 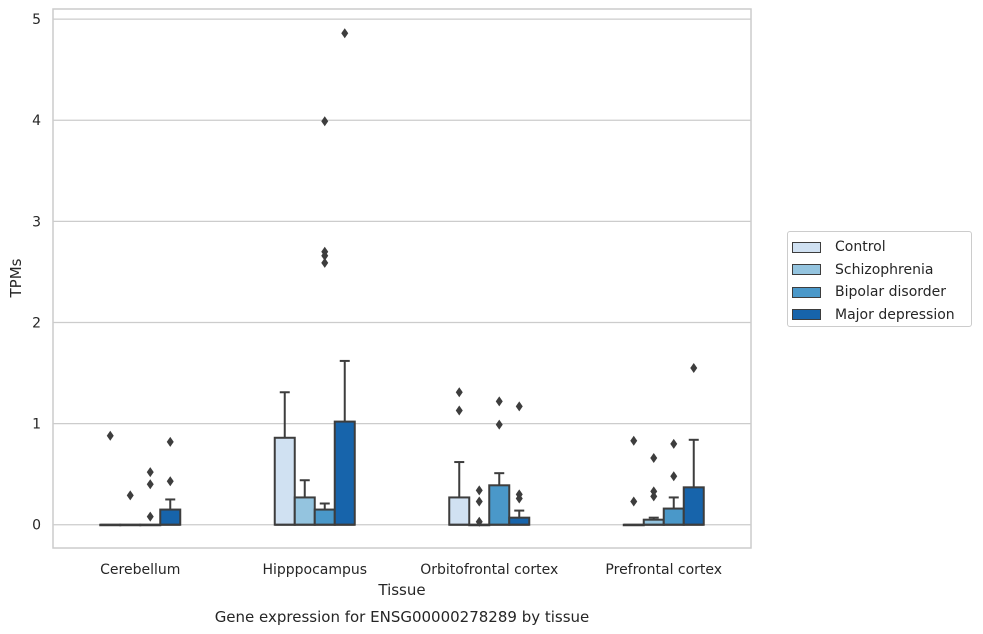 I want to click on legend-item: Major depression, so click(x=881, y=315).